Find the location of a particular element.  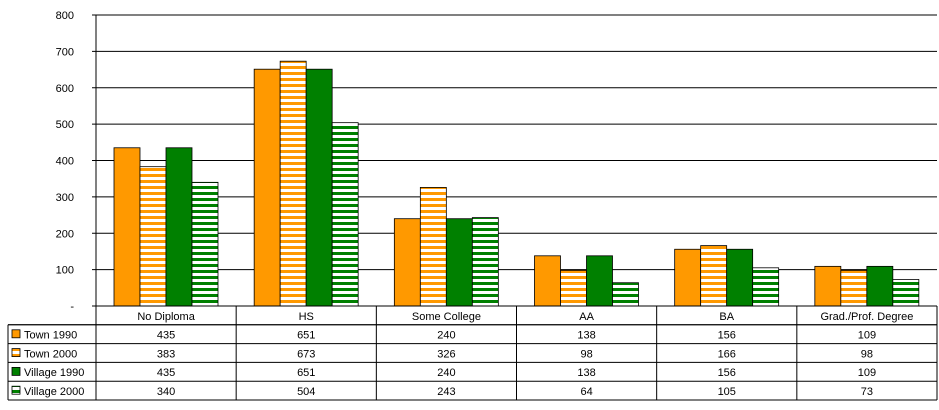

legend-label: Village 1990 is located at coordinates (54, 373).